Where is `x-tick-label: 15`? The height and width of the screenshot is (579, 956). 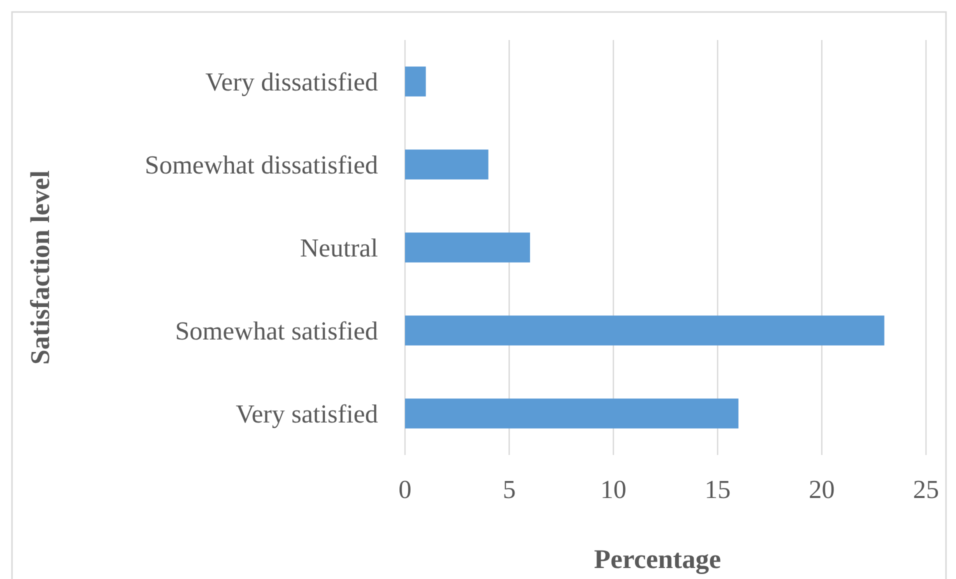 x-tick-label: 15 is located at coordinates (717, 489).